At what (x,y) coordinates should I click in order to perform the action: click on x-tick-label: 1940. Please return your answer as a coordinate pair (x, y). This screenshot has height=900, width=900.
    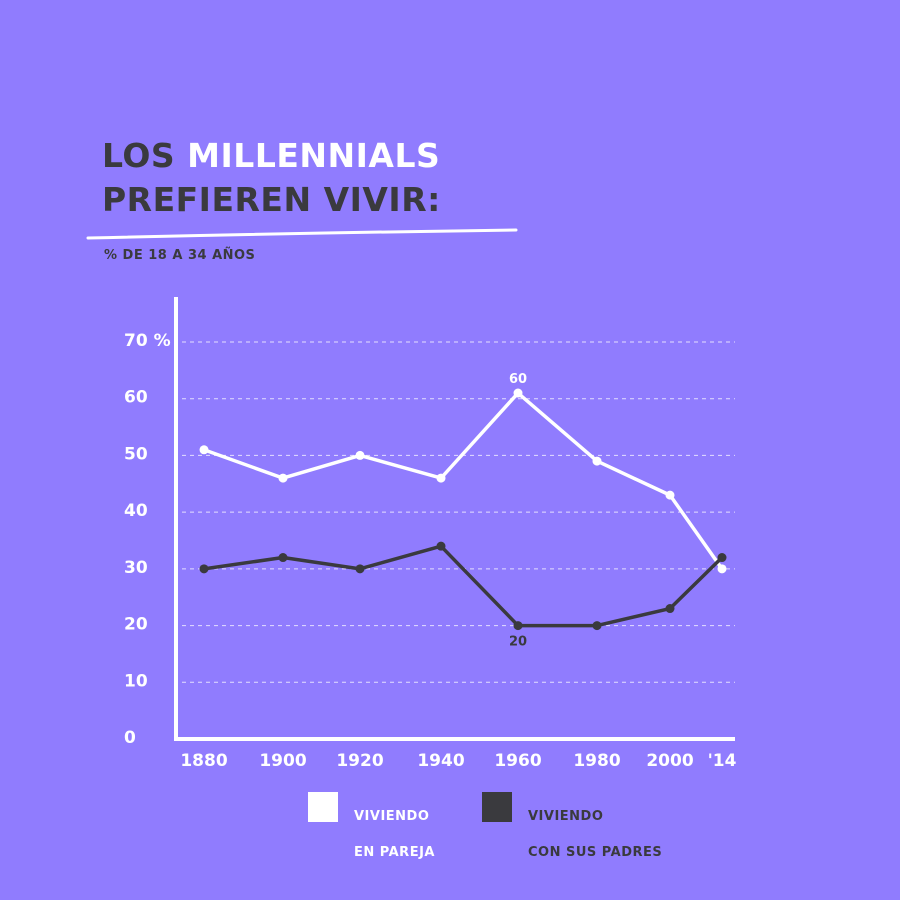
    Looking at the image, I should click on (440, 761).